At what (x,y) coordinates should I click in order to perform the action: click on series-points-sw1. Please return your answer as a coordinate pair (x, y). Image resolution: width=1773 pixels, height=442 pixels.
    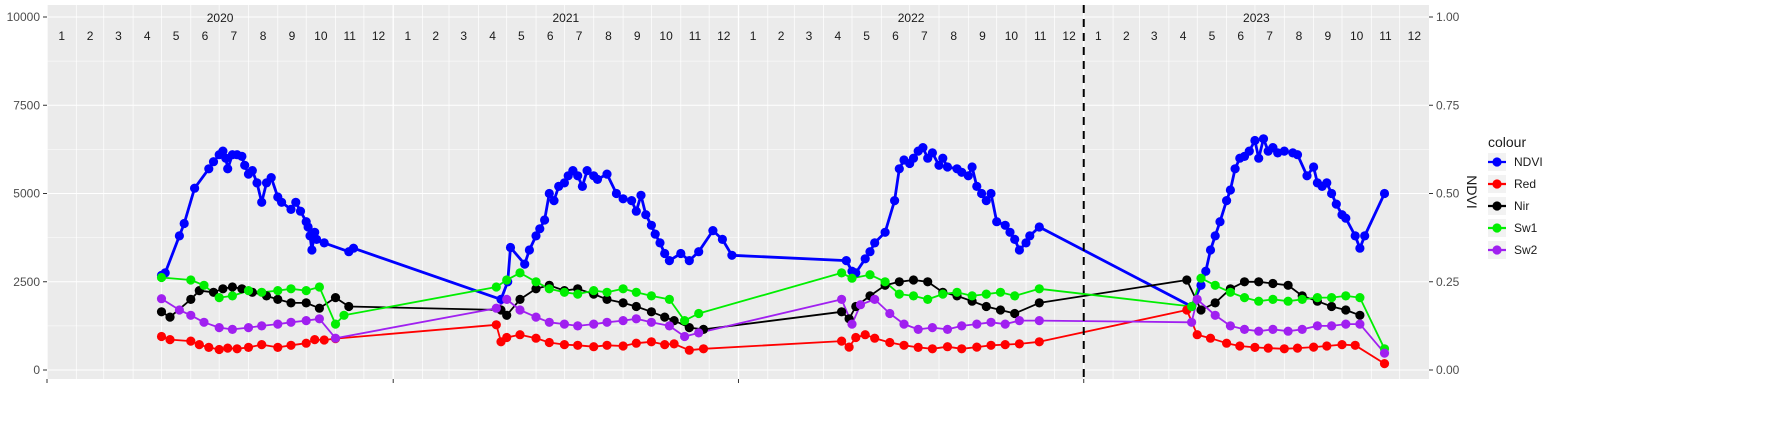
    Looking at the image, I should click on (773, 311).